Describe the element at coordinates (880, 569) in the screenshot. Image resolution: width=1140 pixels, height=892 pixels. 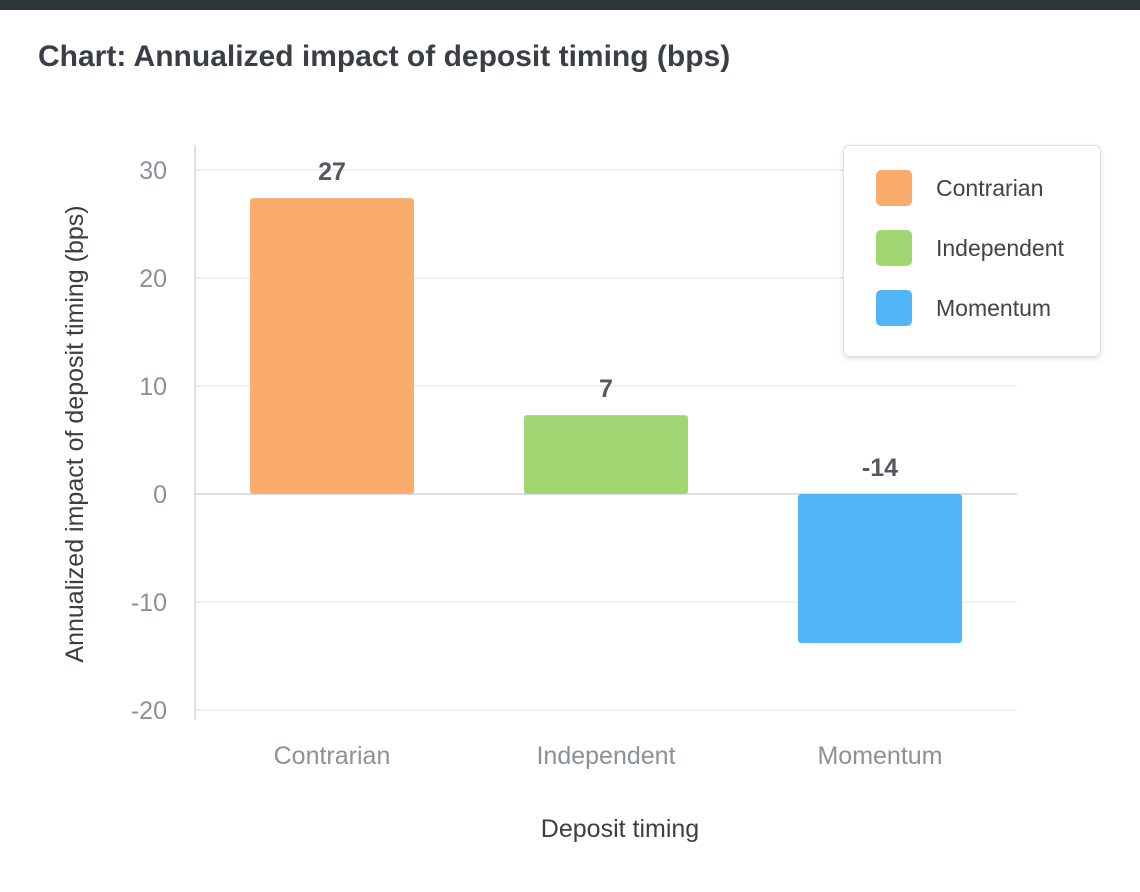
I see `bar-momentum` at that location.